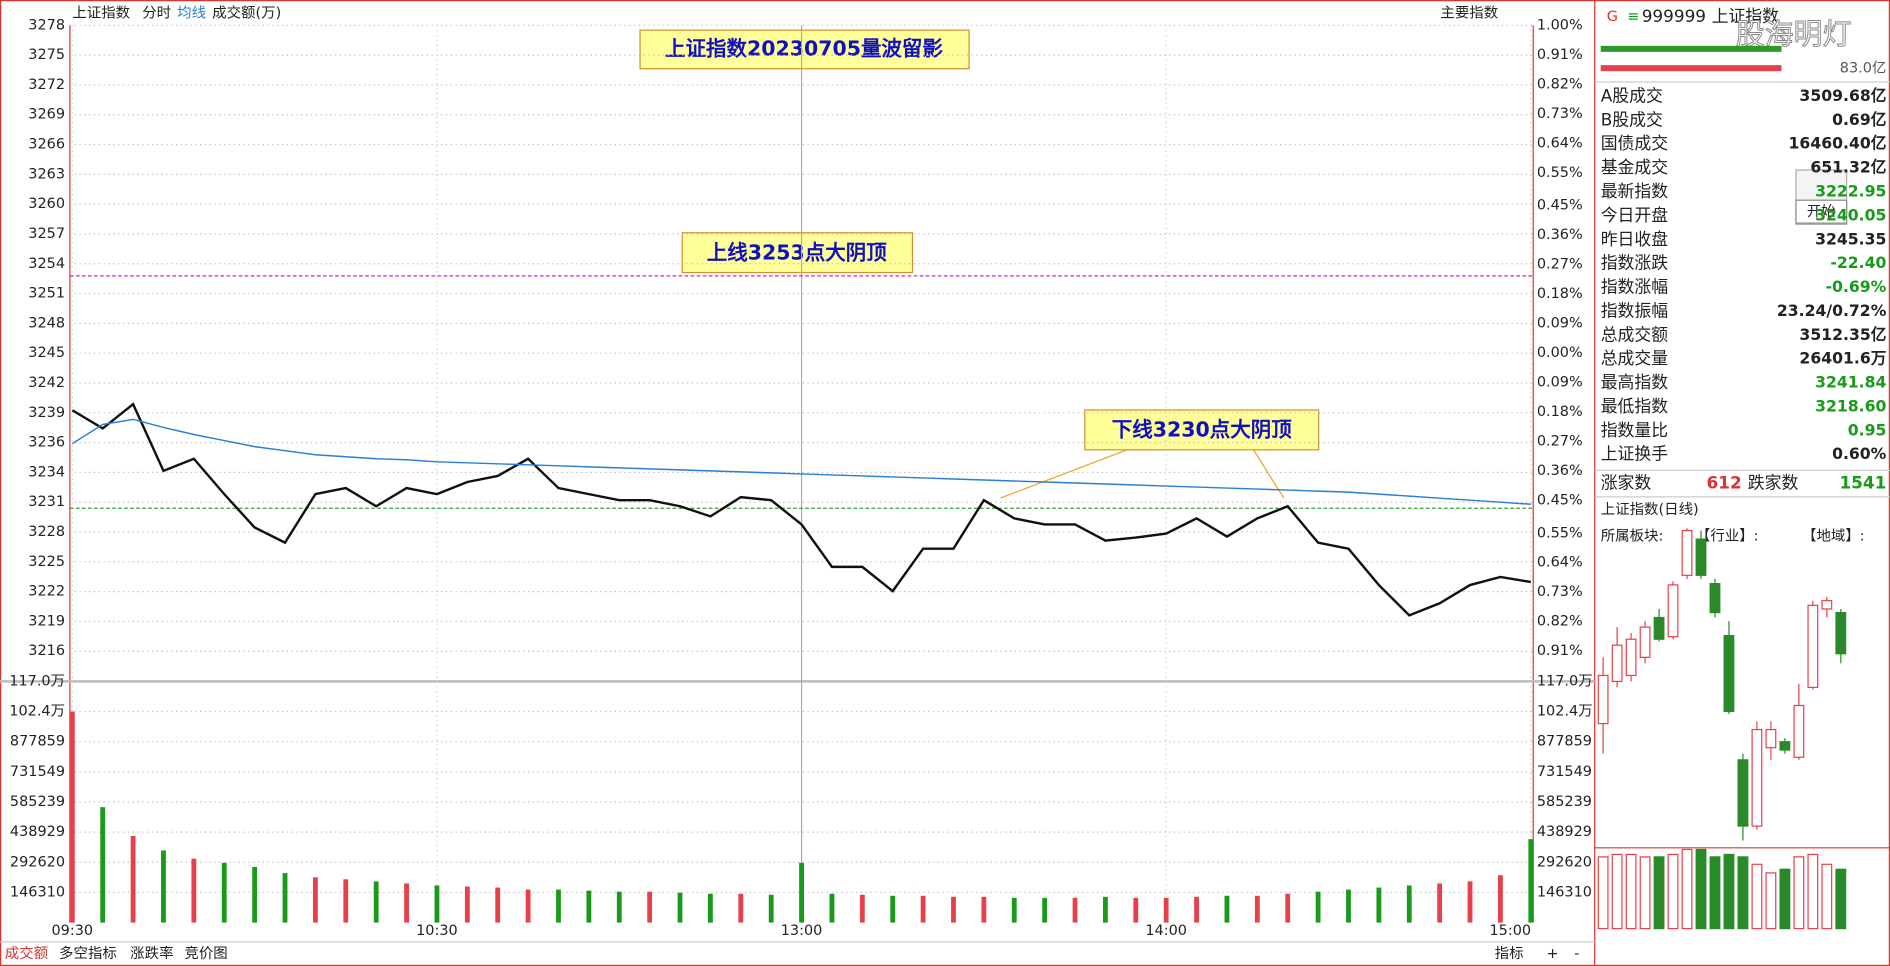  Describe the element at coordinates (46, 413) in the screenshot. I see `y-tick-label: 3239` at that location.